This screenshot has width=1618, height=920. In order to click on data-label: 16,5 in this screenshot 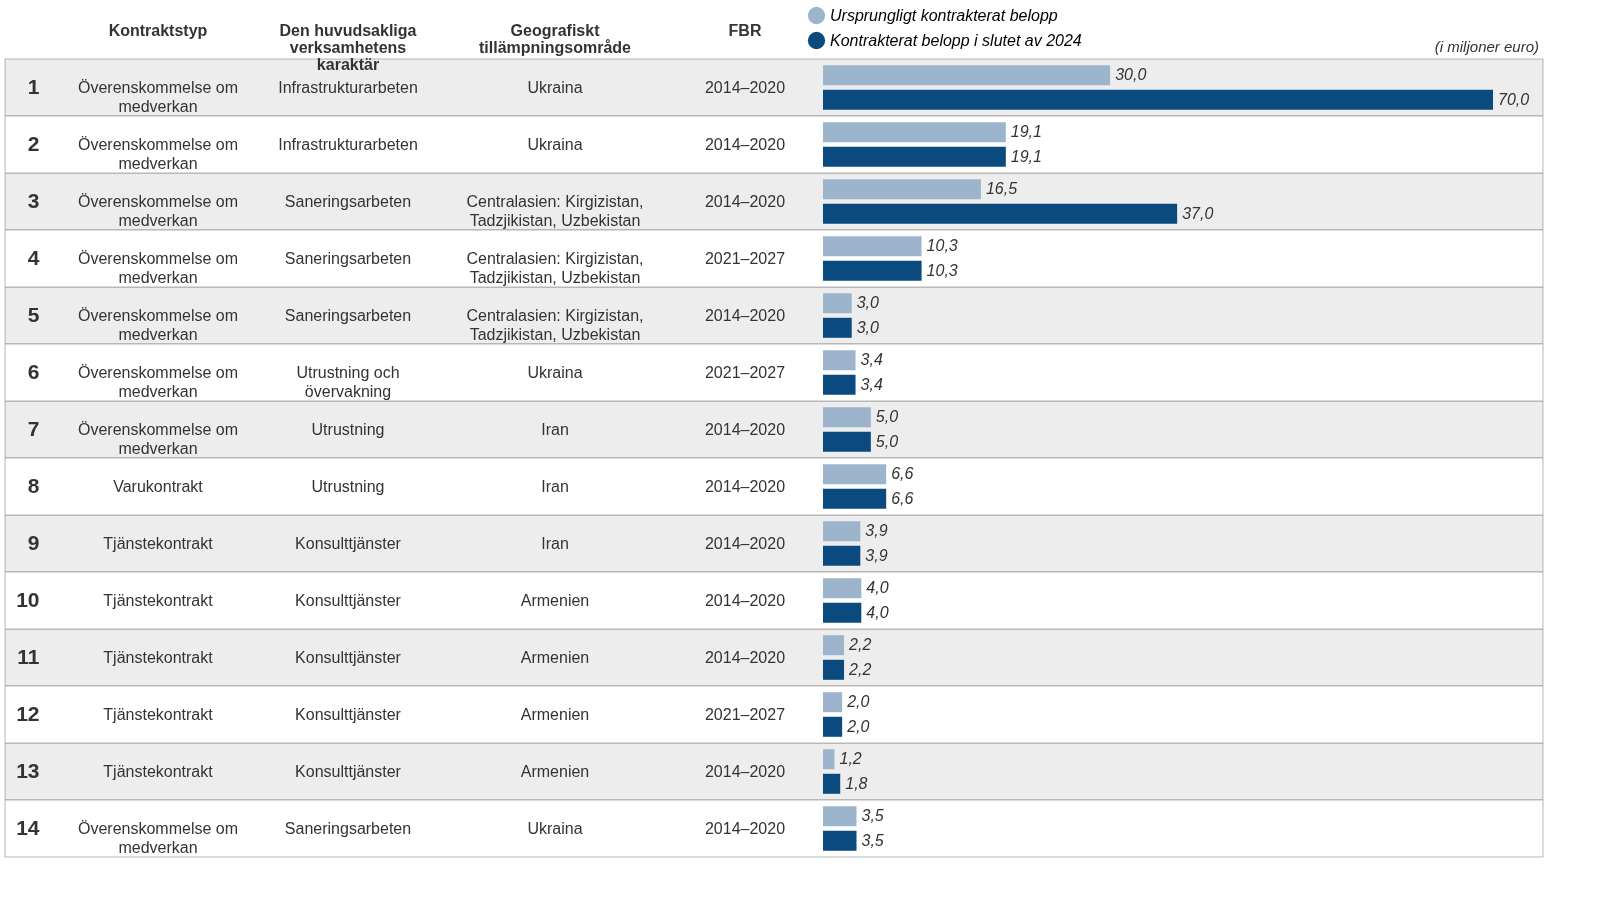, I will do `click(1001, 189)`.